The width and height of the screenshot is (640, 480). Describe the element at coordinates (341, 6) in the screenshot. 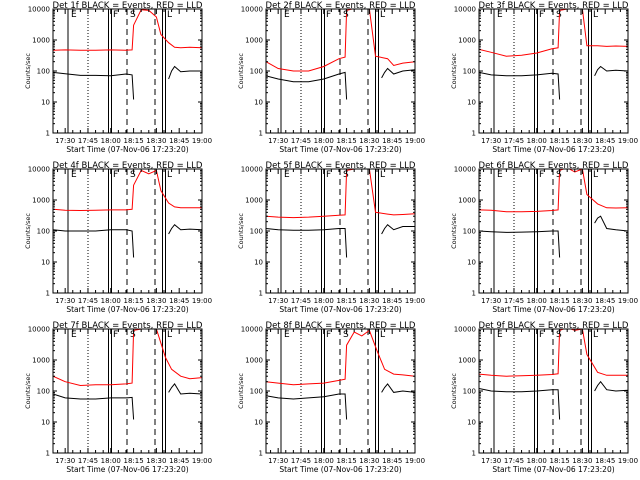

I see `panel-title: Det 2f BLACK = Events, RED = LLD` at that location.